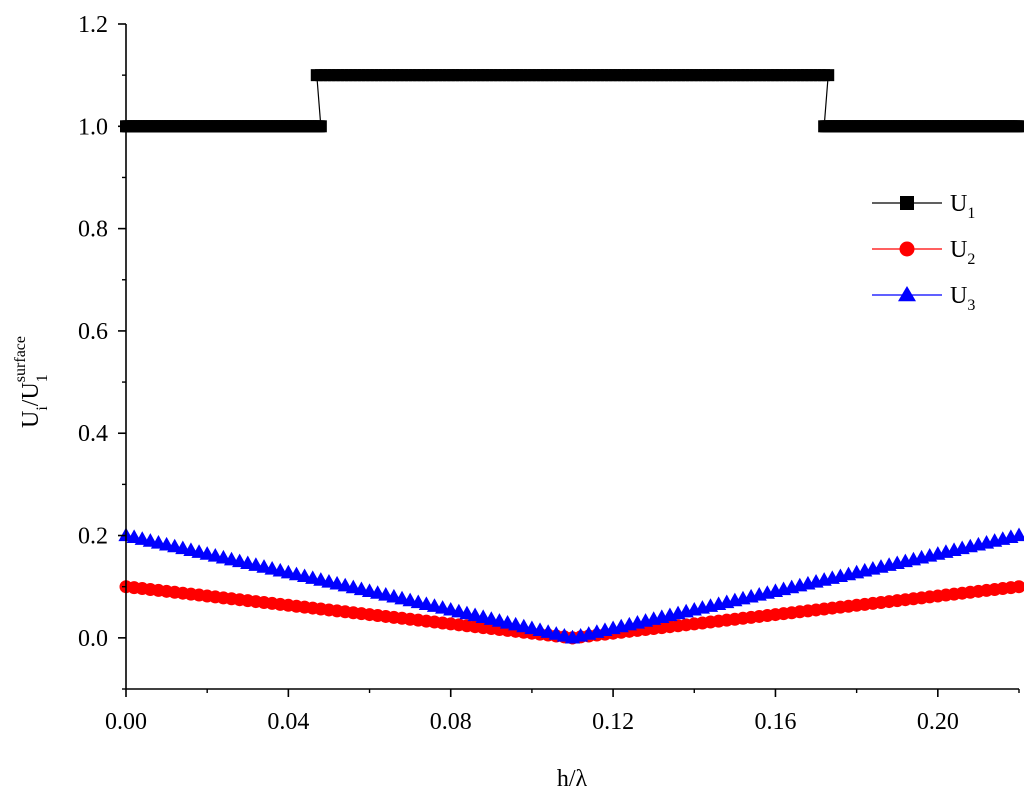  Describe the element at coordinates (572, 779) in the screenshot. I see `x-axis-title: h/λ` at that location.